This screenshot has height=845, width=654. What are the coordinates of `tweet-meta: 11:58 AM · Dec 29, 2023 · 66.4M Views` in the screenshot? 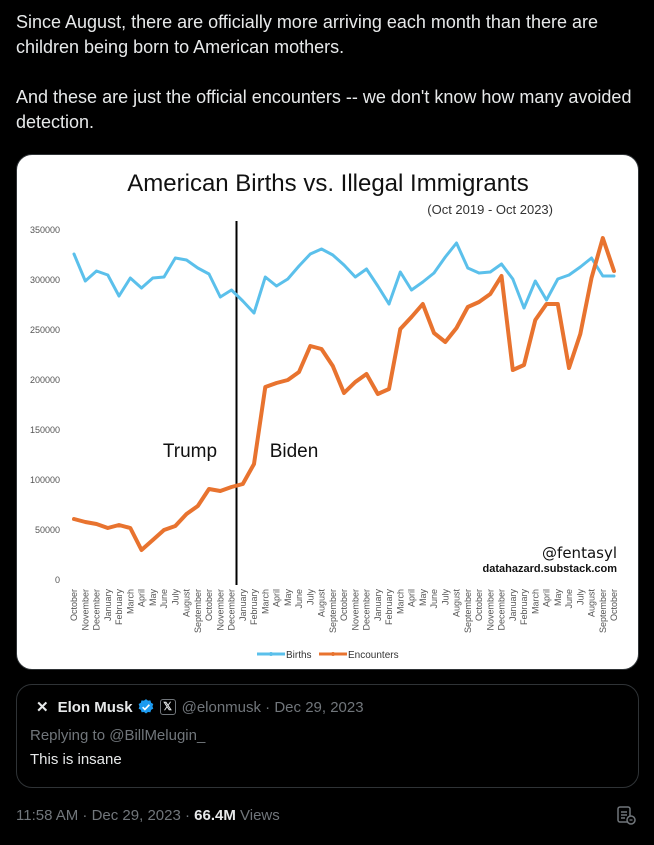 It's located at (148, 815).